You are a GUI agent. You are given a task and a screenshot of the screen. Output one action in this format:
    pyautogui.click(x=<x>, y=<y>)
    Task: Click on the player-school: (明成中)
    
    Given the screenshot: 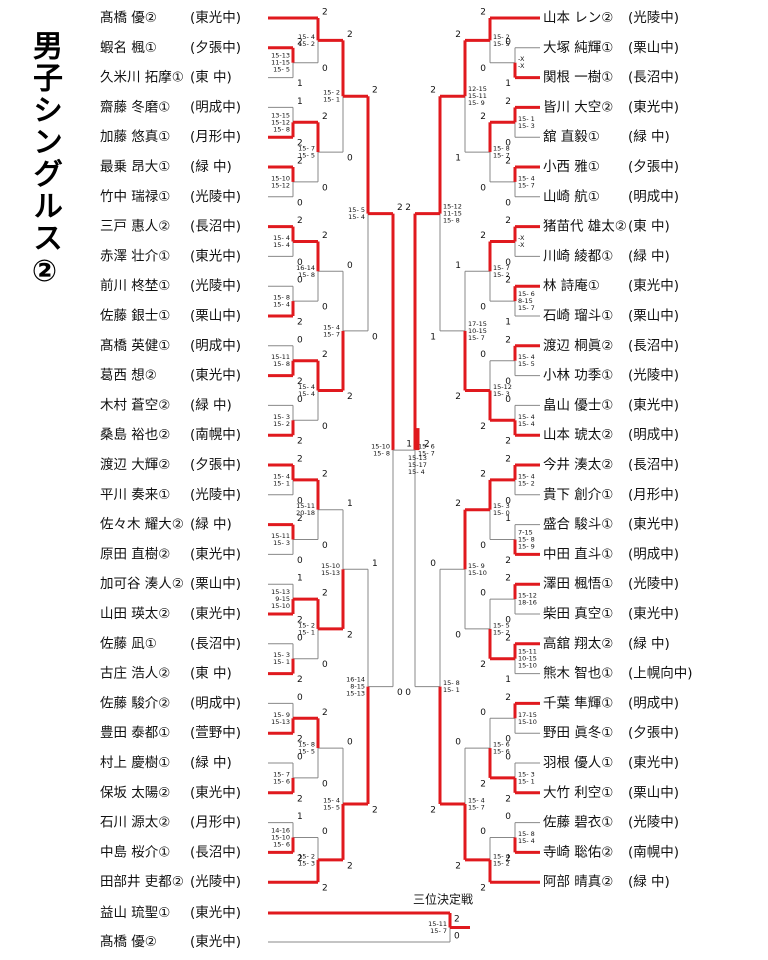 What is the action you would take?
    pyautogui.click(x=653, y=703)
    